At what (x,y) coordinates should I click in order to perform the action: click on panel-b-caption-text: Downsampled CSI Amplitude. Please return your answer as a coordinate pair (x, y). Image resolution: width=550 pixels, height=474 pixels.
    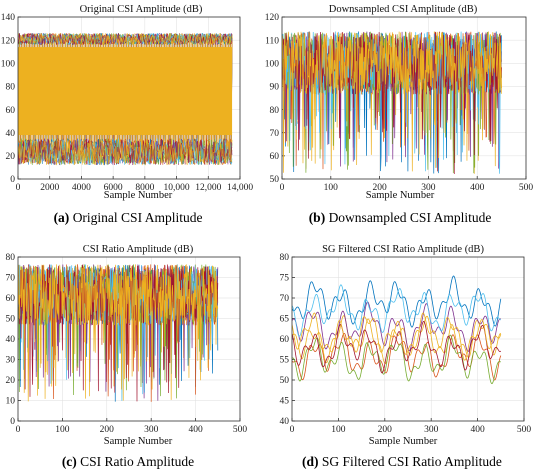
    Looking at the image, I should click on (408, 217).